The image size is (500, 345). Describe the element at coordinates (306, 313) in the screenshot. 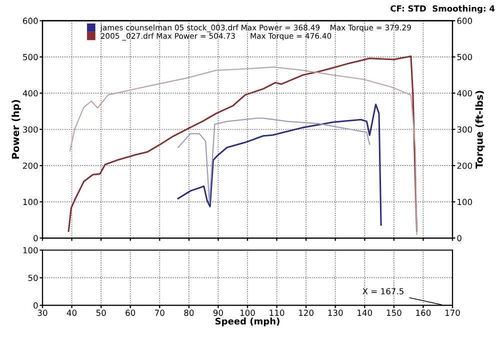

I see `x-tick-label: 120` at that location.